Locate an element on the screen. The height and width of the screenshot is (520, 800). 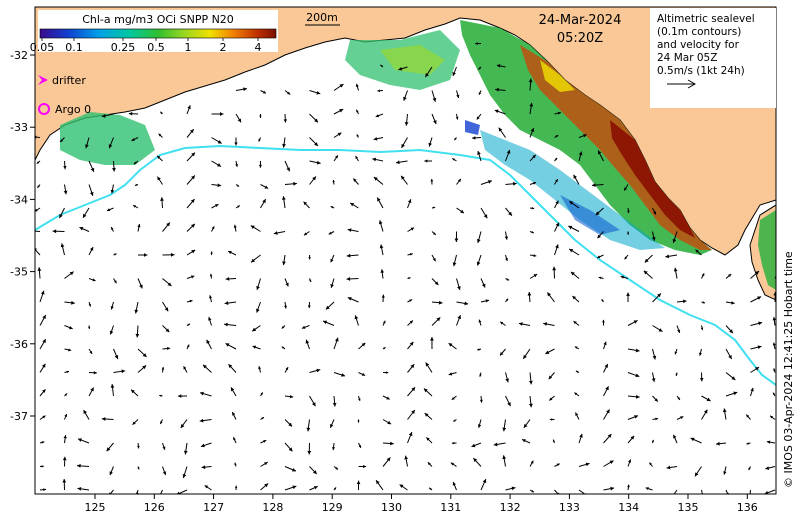
x-tick-label: 136 is located at coordinates (747, 507).